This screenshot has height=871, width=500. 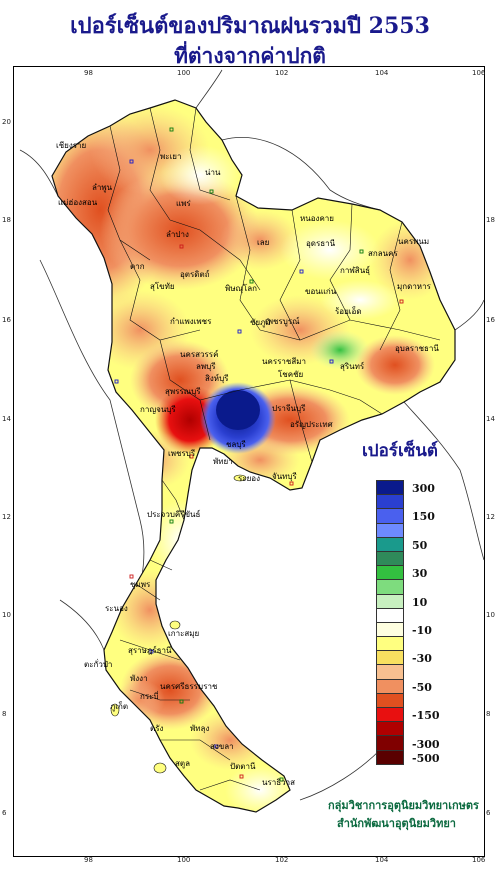 I want to click on place-label: สกลนคร, so click(x=383, y=253).